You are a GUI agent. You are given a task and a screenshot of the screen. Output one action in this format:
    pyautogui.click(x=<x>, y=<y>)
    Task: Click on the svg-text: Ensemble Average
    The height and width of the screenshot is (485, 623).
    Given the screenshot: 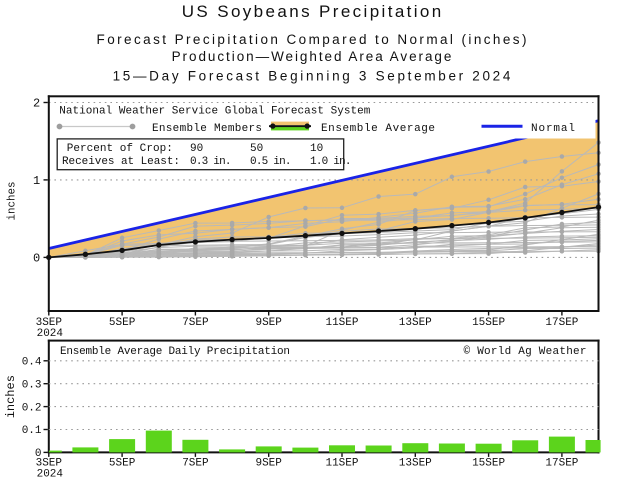 What is the action you would take?
    pyautogui.click(x=378, y=129)
    